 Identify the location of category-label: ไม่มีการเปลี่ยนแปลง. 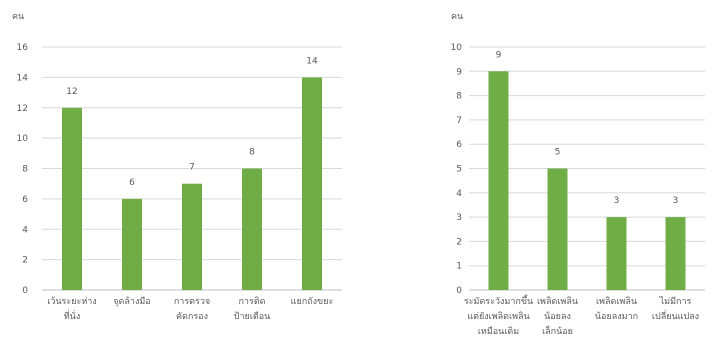
(675, 309).